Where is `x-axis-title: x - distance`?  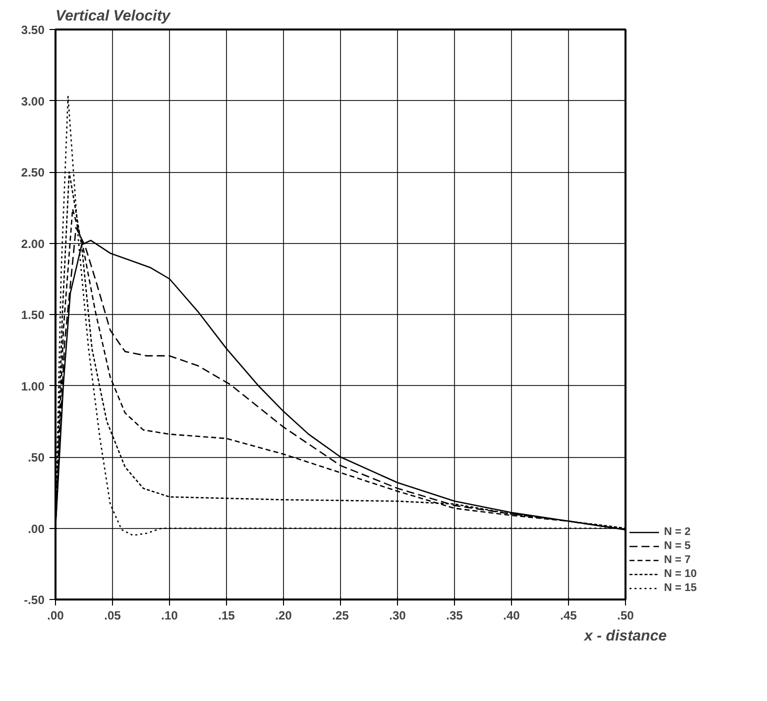
x-axis-title: x - distance is located at coordinates (625, 636).